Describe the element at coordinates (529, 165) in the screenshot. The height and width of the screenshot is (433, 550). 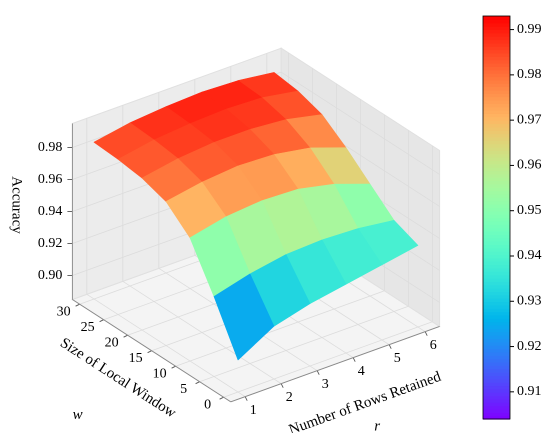
I see `colorbar-tick-label: 0.96` at that location.